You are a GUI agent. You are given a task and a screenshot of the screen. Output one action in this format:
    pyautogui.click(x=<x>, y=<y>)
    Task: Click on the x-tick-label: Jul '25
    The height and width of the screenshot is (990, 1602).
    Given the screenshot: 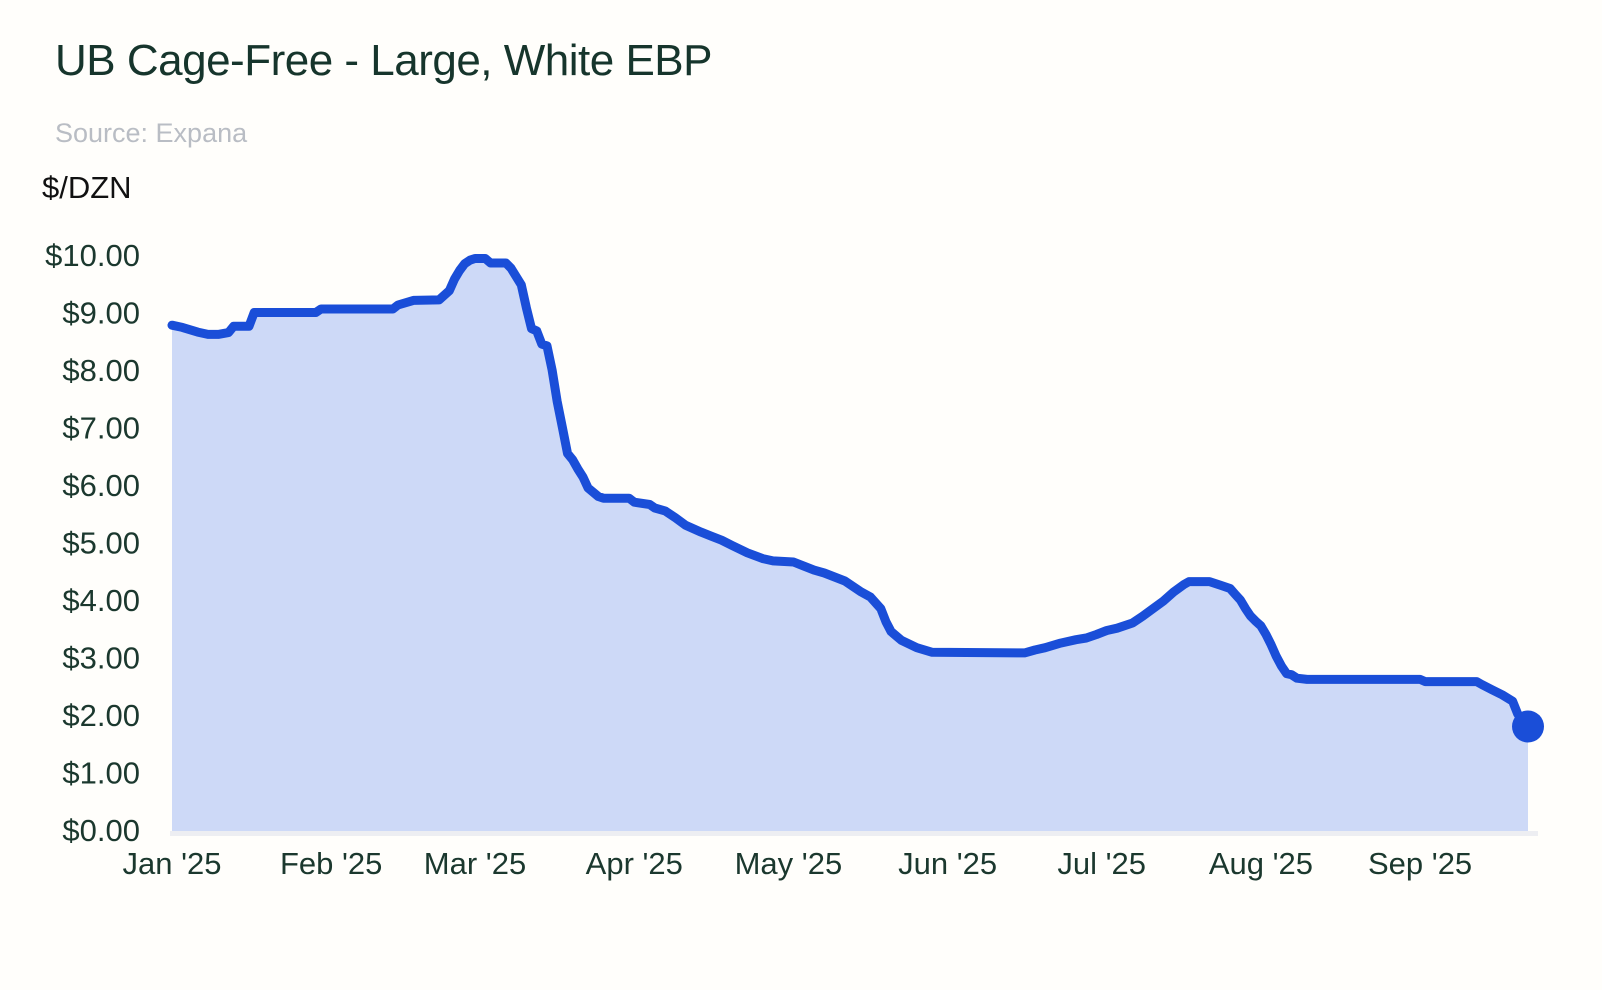 What is the action you would take?
    pyautogui.click(x=1101, y=863)
    